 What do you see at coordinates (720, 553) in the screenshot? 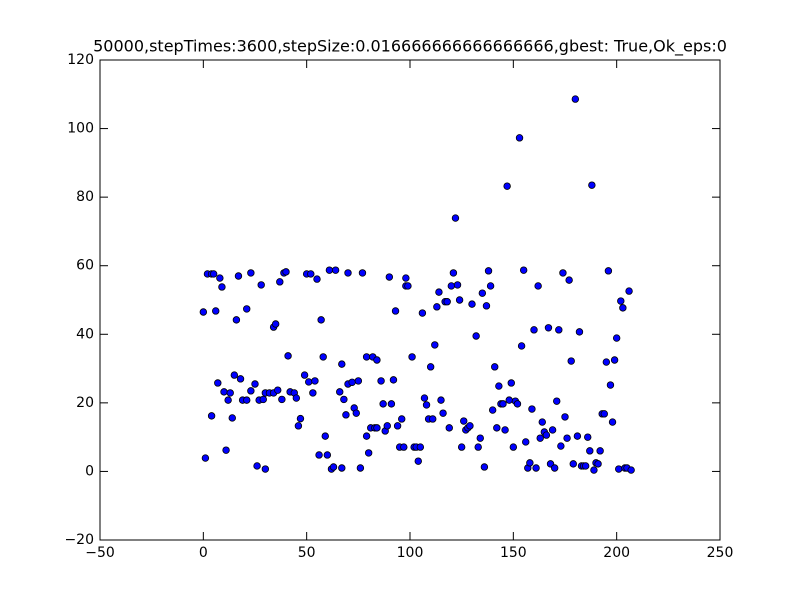
I see `x-tick-label: 250` at bounding box center [720, 553].